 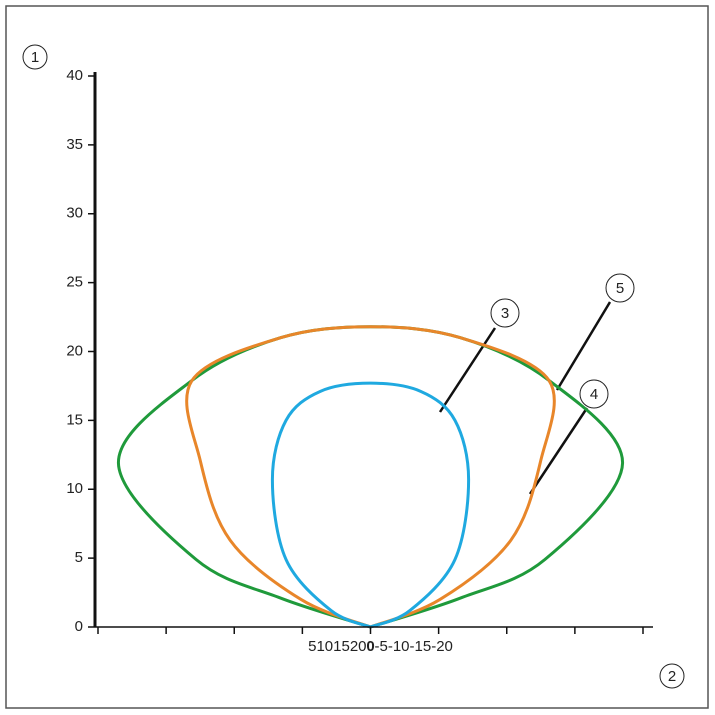 What do you see at coordinates (421, 646) in the screenshot?
I see `x-tick-label: -15` at bounding box center [421, 646].